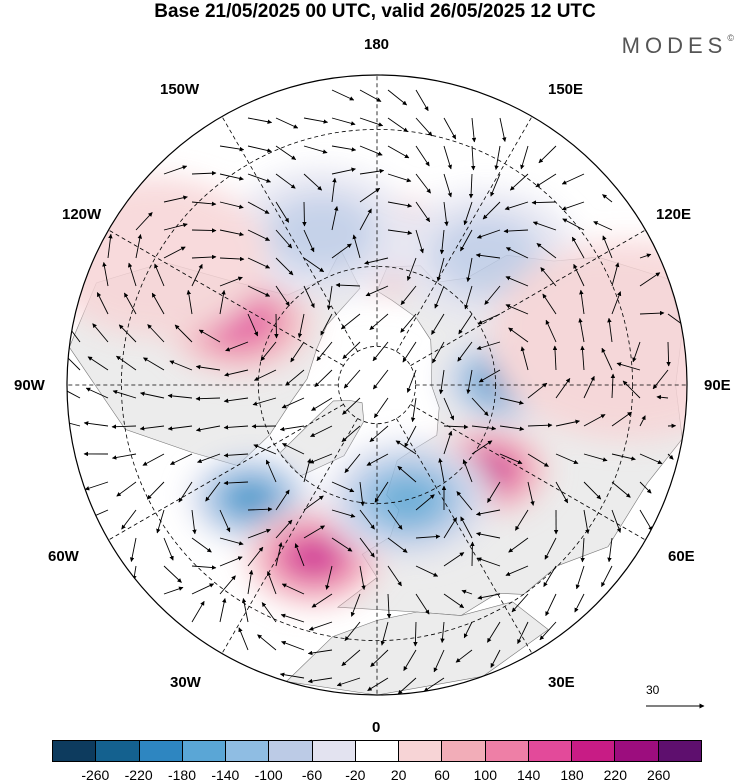 The height and width of the screenshot is (783, 750). What do you see at coordinates (730, 38) in the screenshot?
I see `brand-mark: ©` at bounding box center [730, 38].